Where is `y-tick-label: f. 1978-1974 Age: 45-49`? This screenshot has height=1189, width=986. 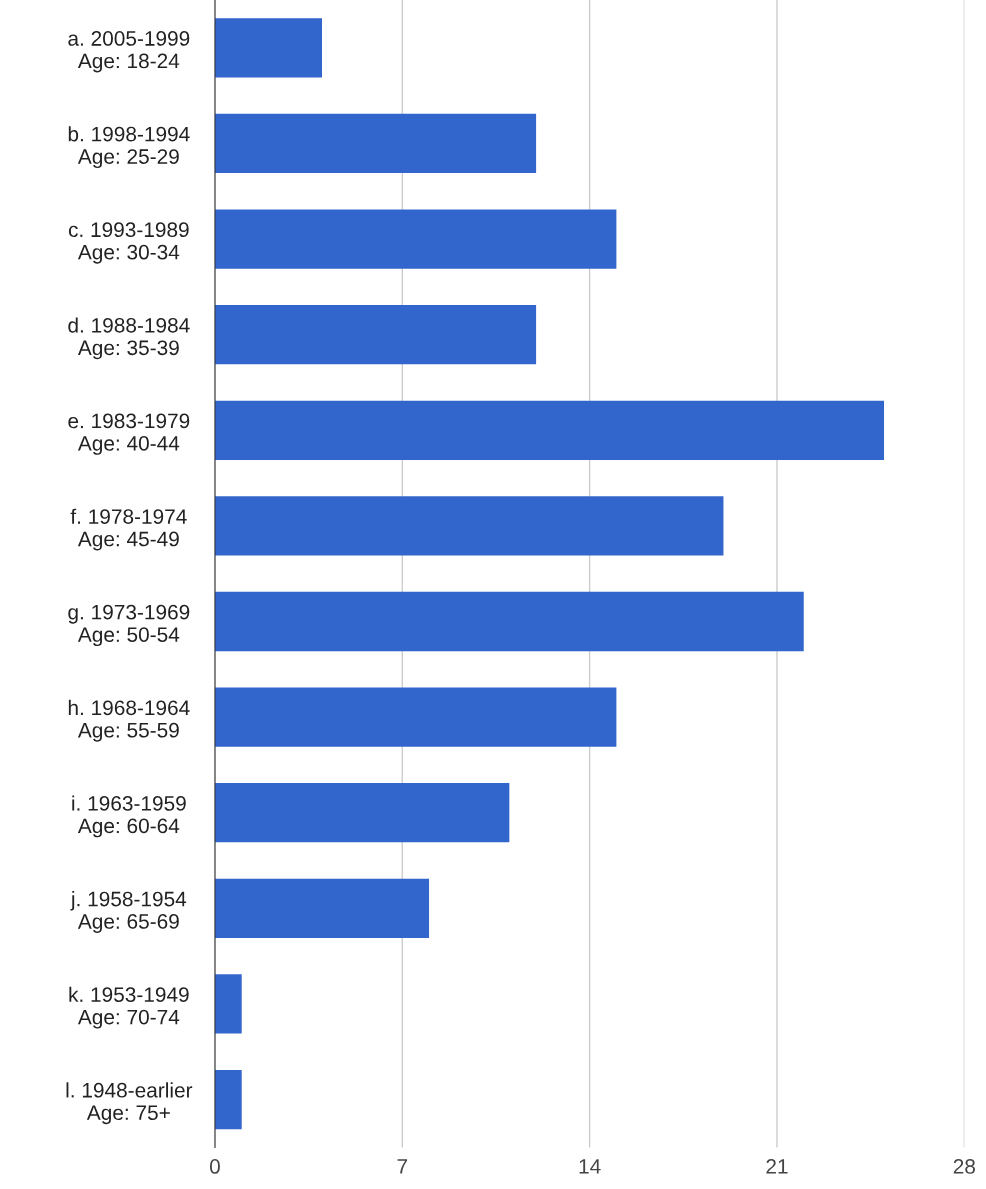 y-tick-label: f. 1978-1974 Age: 45-49 is located at coordinates (128, 529).